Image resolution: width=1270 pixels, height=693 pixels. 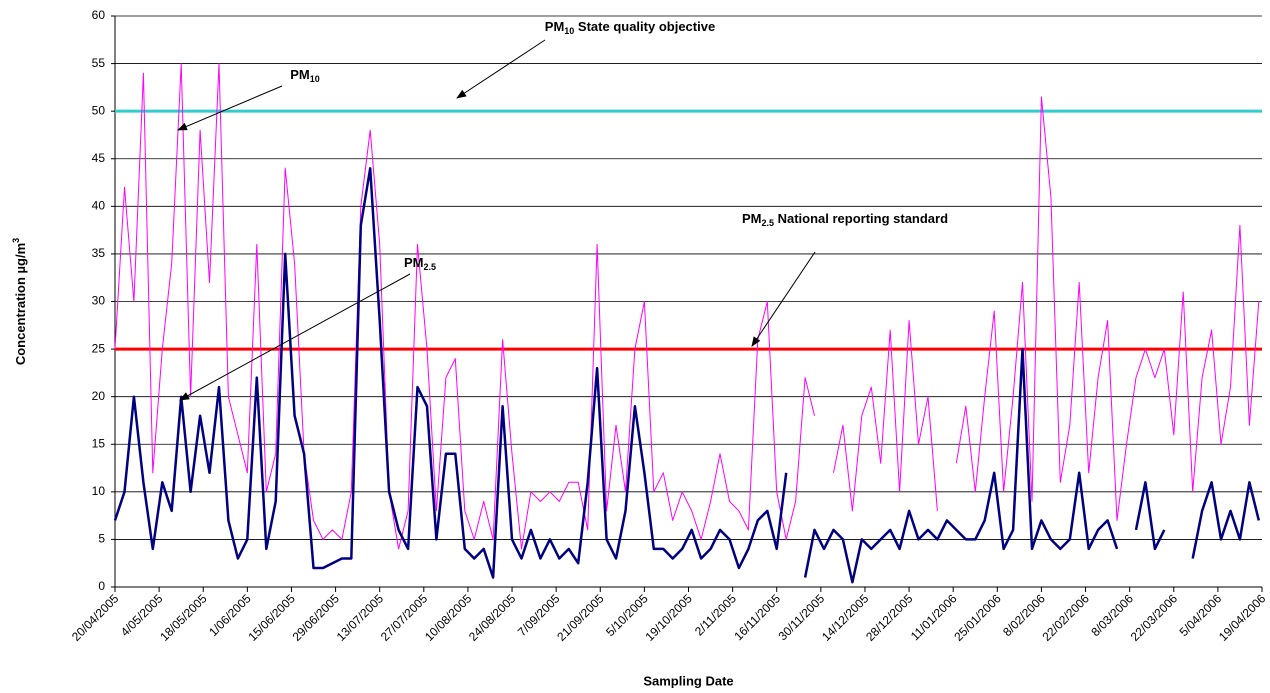 I want to click on y-tick-label: 35, so click(x=99, y=253).